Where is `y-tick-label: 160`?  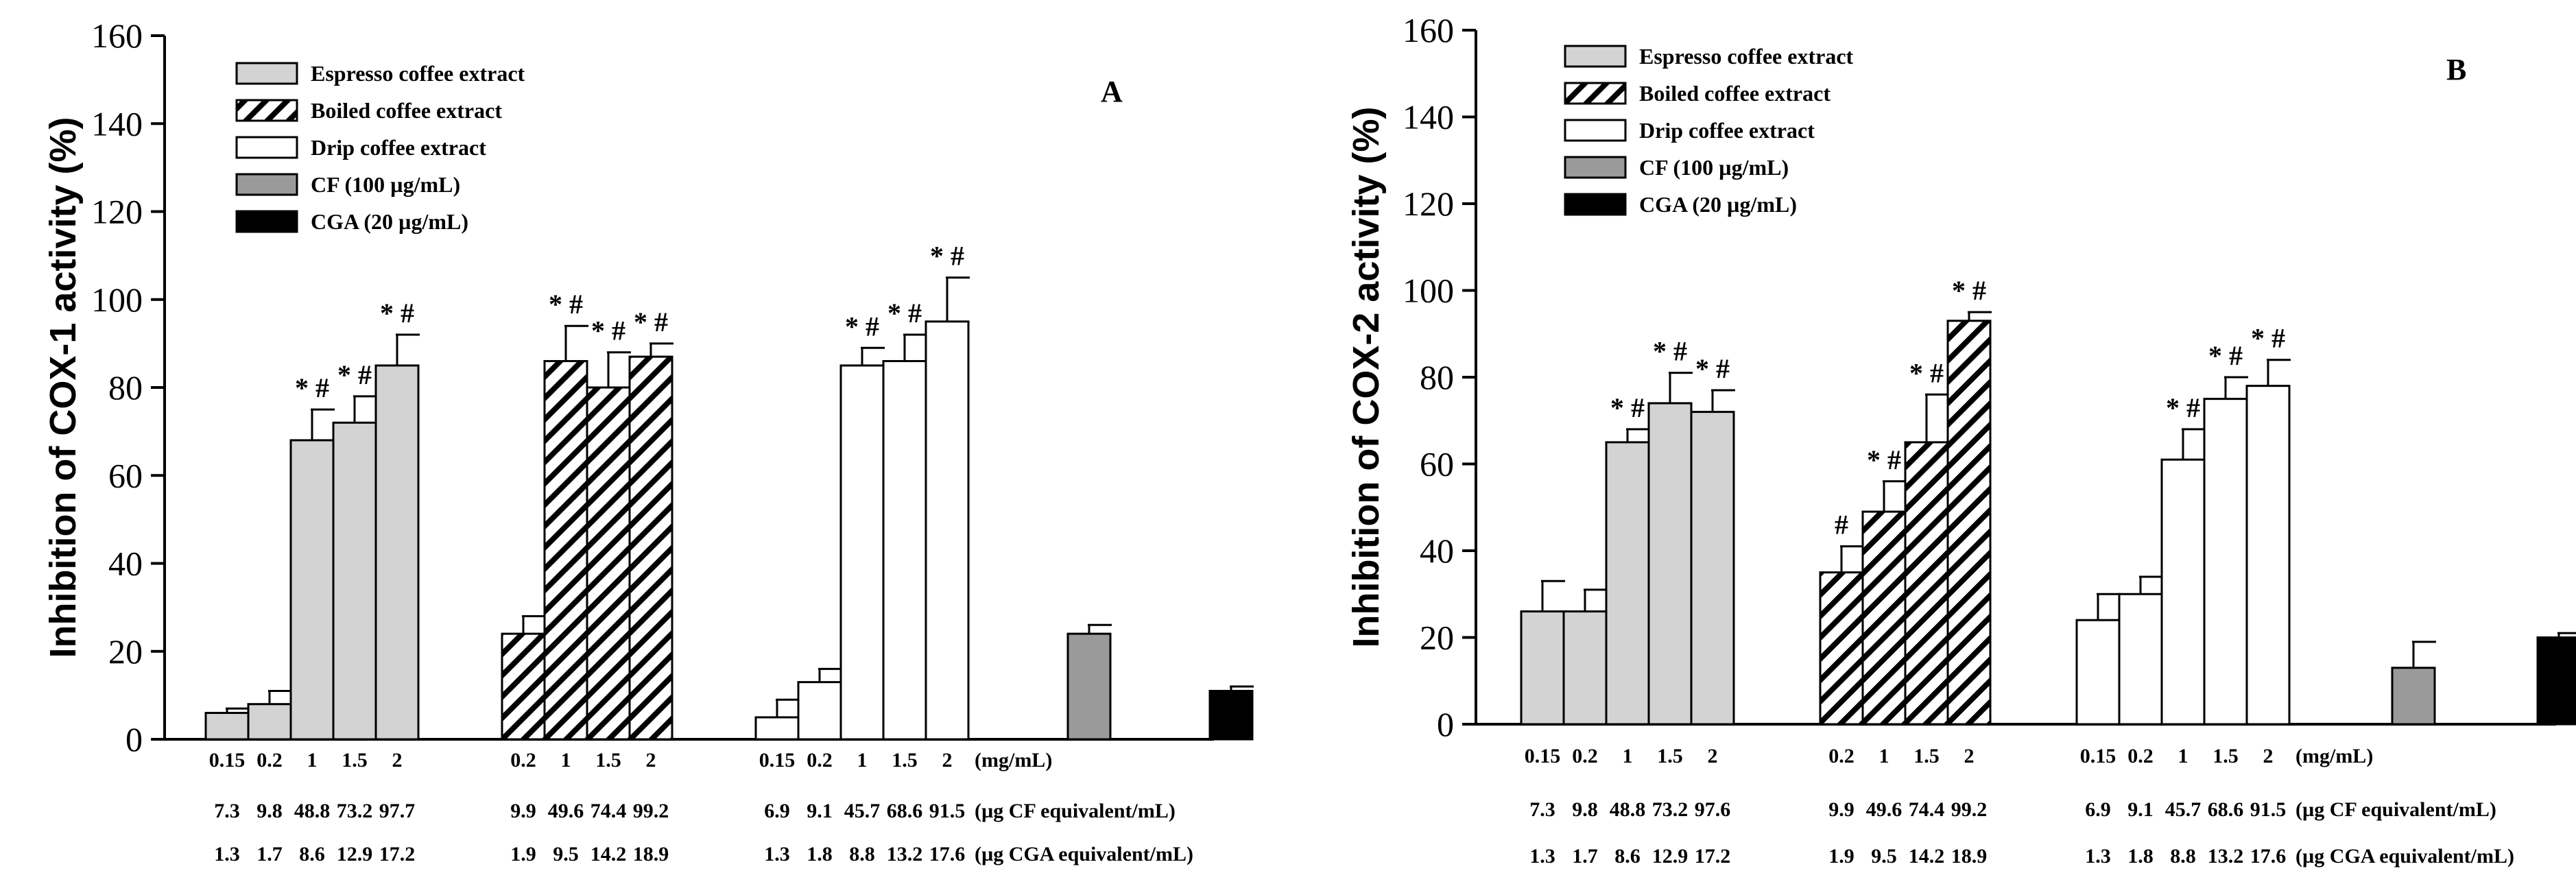
y-tick-label: 160 is located at coordinates (117, 35).